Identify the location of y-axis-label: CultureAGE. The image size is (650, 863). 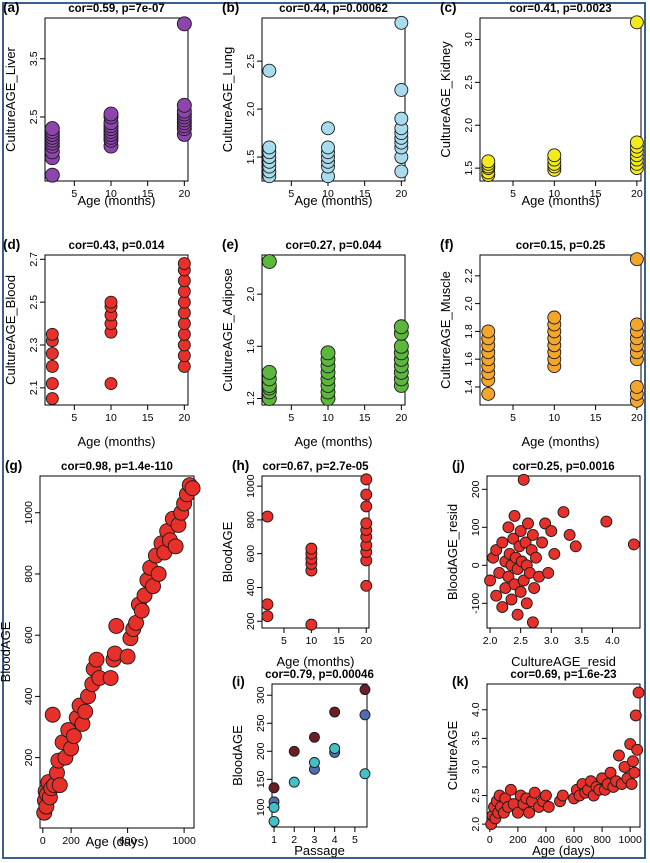
(452, 755).